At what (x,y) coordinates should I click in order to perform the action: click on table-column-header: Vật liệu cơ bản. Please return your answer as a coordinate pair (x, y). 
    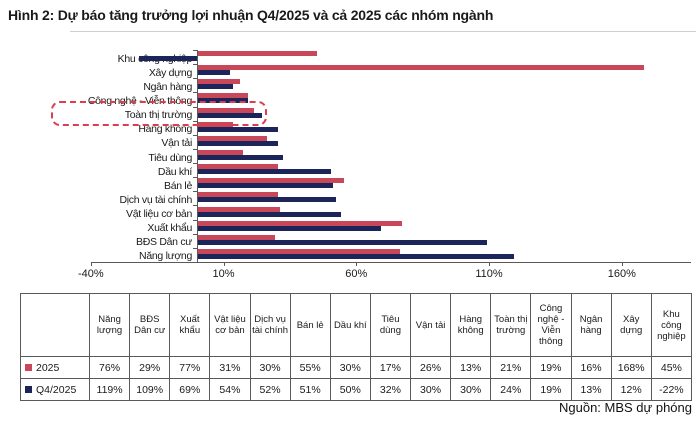
    Looking at the image, I should click on (230, 325).